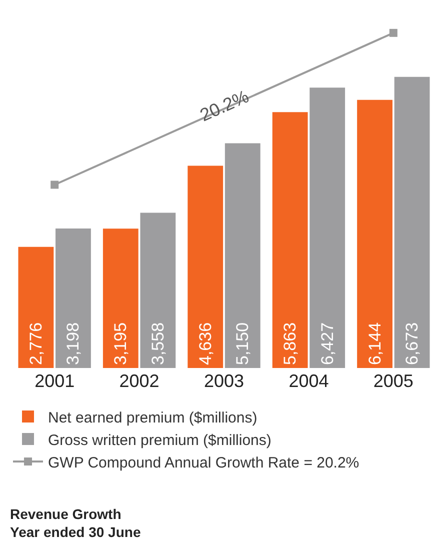  Describe the element at coordinates (158, 343) in the screenshot. I see `data-label: 3,558` at that location.